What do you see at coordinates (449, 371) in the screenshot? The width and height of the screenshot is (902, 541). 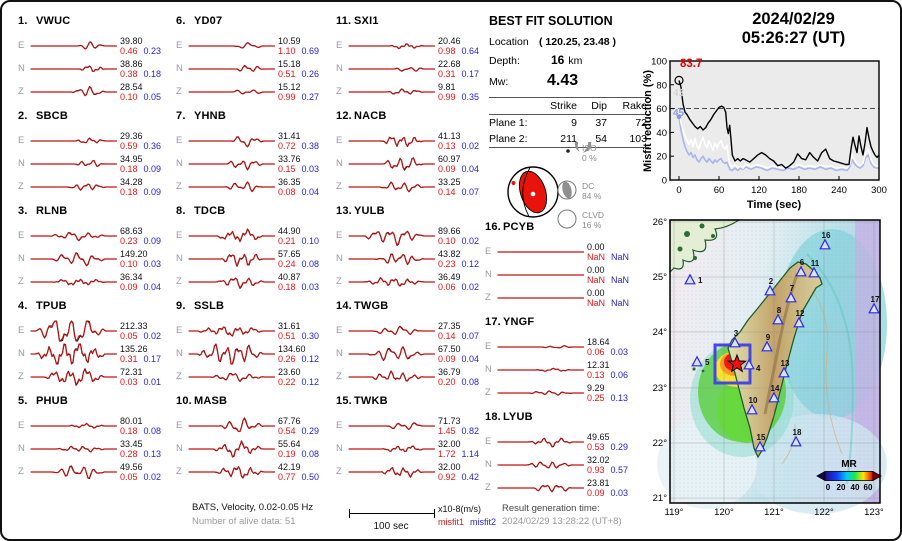 I see `amplitude-value: 36.79` at bounding box center [449, 371].